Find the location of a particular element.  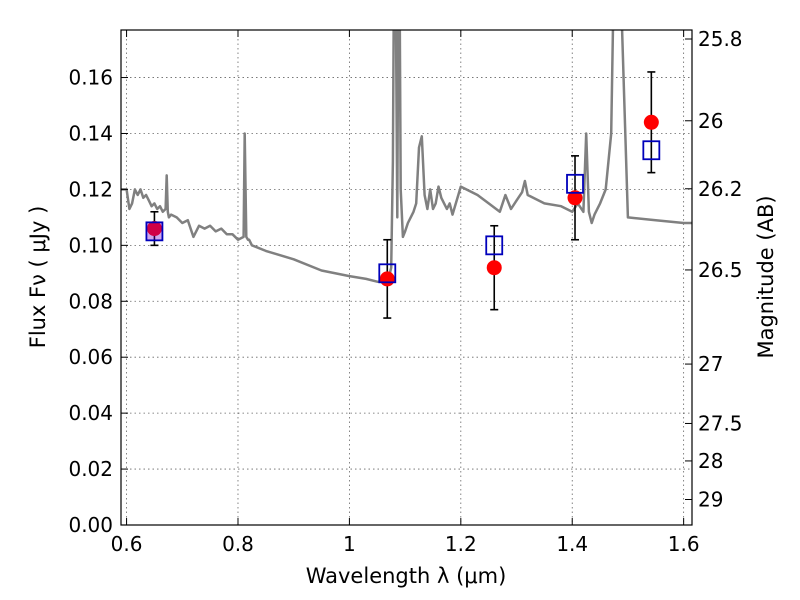

y2-tick-label: 26 is located at coordinates (710, 121).